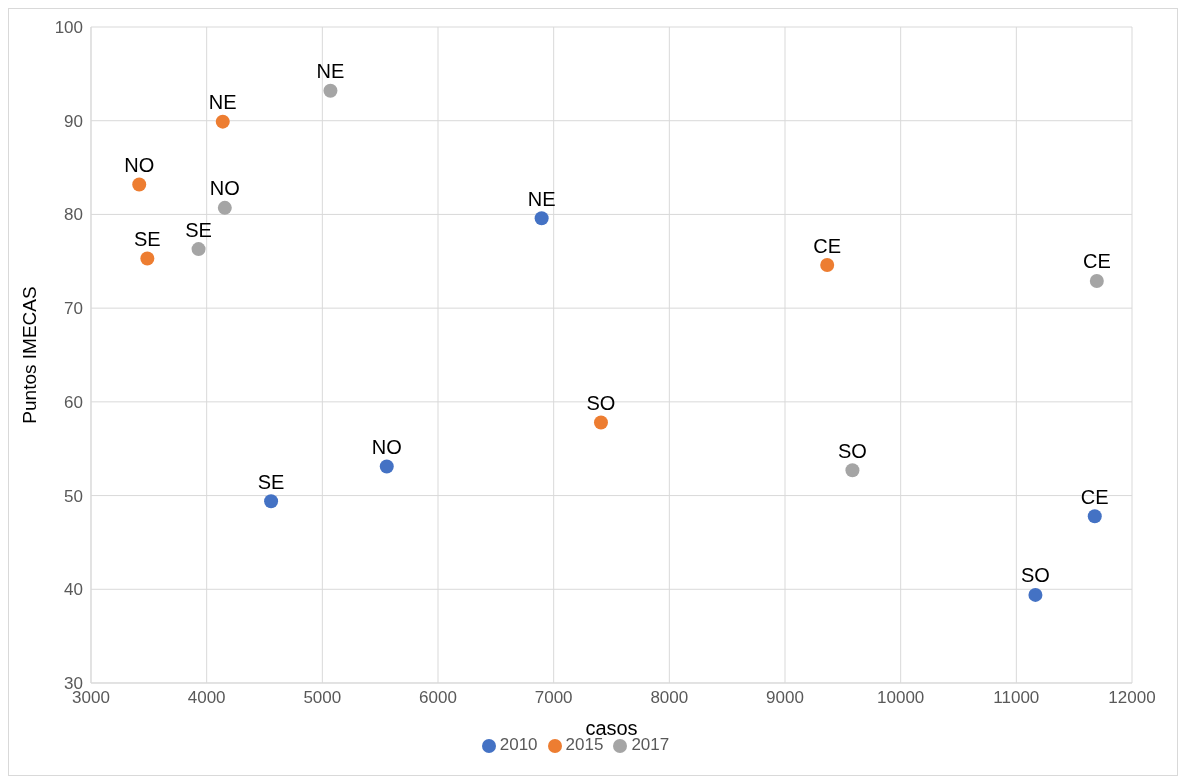 This screenshot has height=778, width=1180. What do you see at coordinates (73, 121) in the screenshot?
I see `y-tick-label: 90` at bounding box center [73, 121].